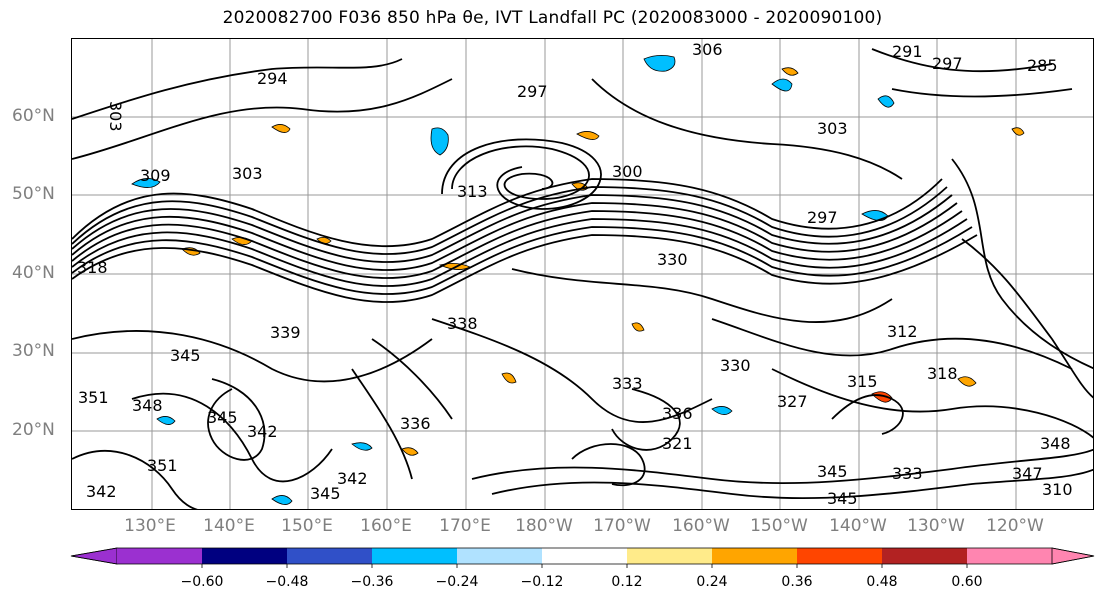  What do you see at coordinates (372, 582) in the screenshot?
I see `colorbar-tick-label: −0.36` at bounding box center [372, 582].